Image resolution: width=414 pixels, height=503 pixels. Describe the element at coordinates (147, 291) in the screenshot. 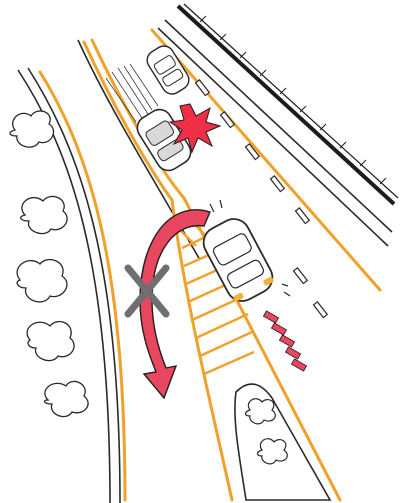

I see `forbidden-x-icon` at that location.